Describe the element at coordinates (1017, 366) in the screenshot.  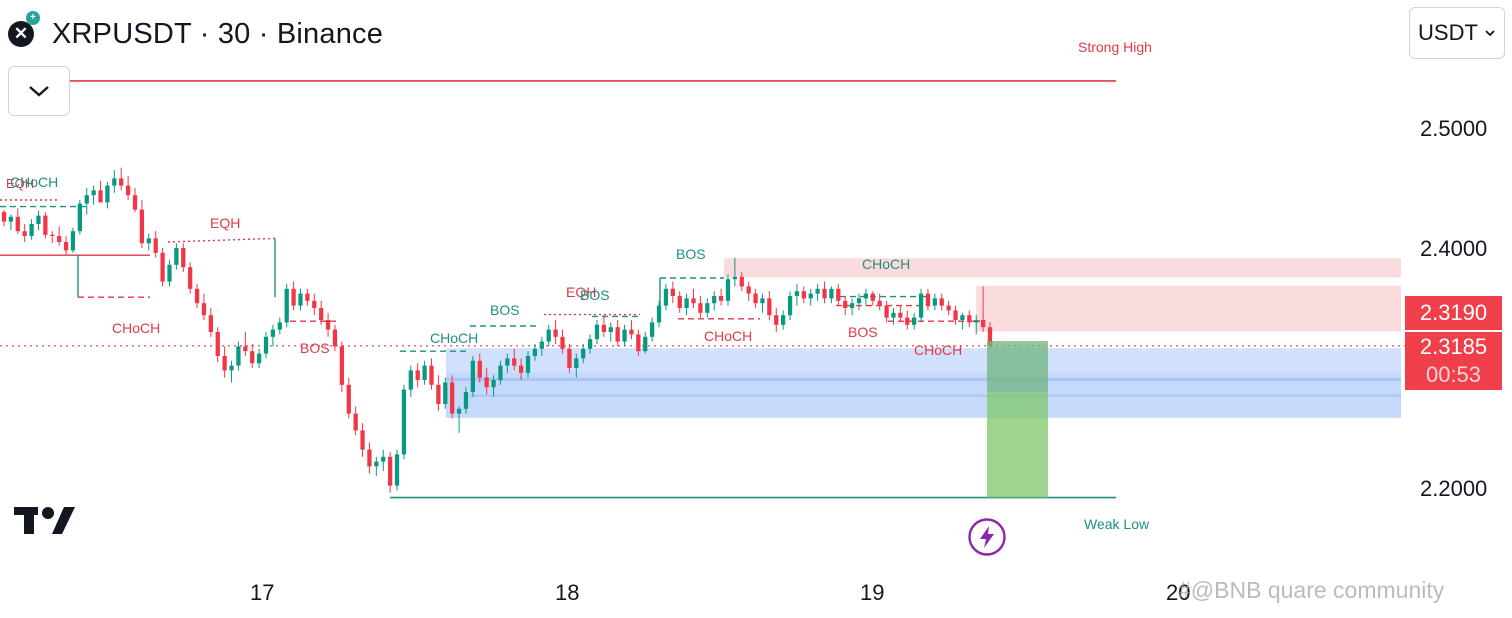
I see `position-box` at that location.